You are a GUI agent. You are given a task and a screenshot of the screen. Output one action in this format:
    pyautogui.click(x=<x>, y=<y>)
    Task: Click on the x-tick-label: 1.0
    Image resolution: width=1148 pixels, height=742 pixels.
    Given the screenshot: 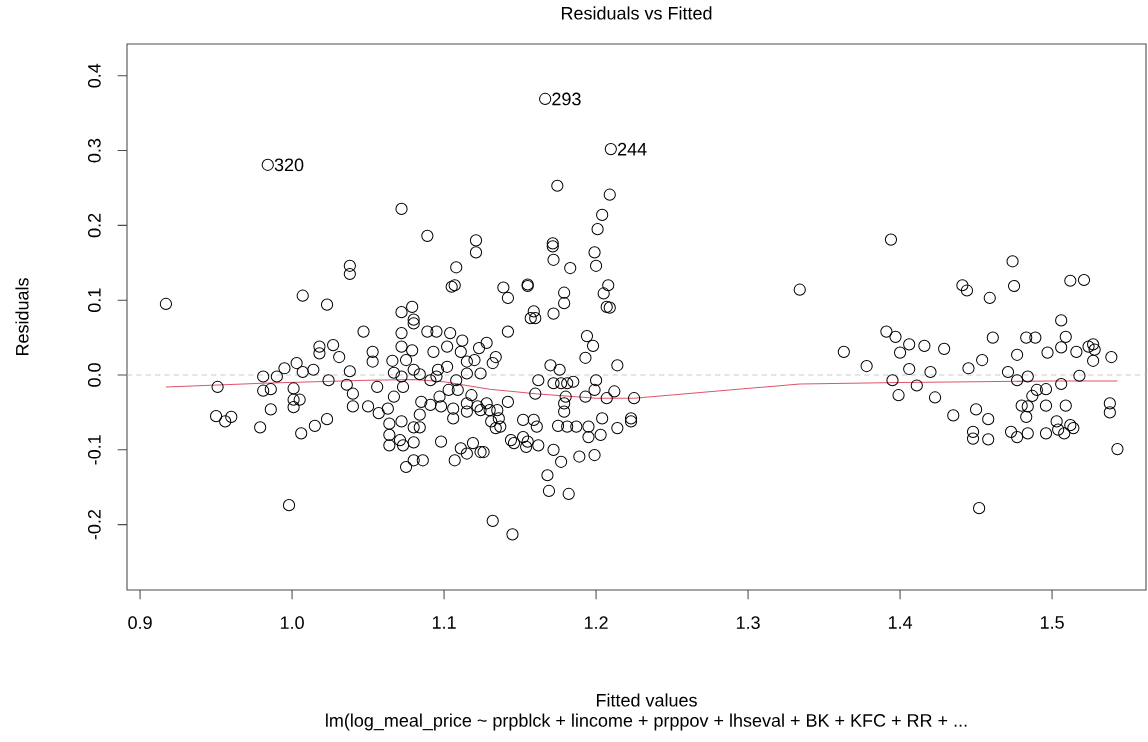 What is the action you would take?
    pyautogui.click(x=292, y=622)
    